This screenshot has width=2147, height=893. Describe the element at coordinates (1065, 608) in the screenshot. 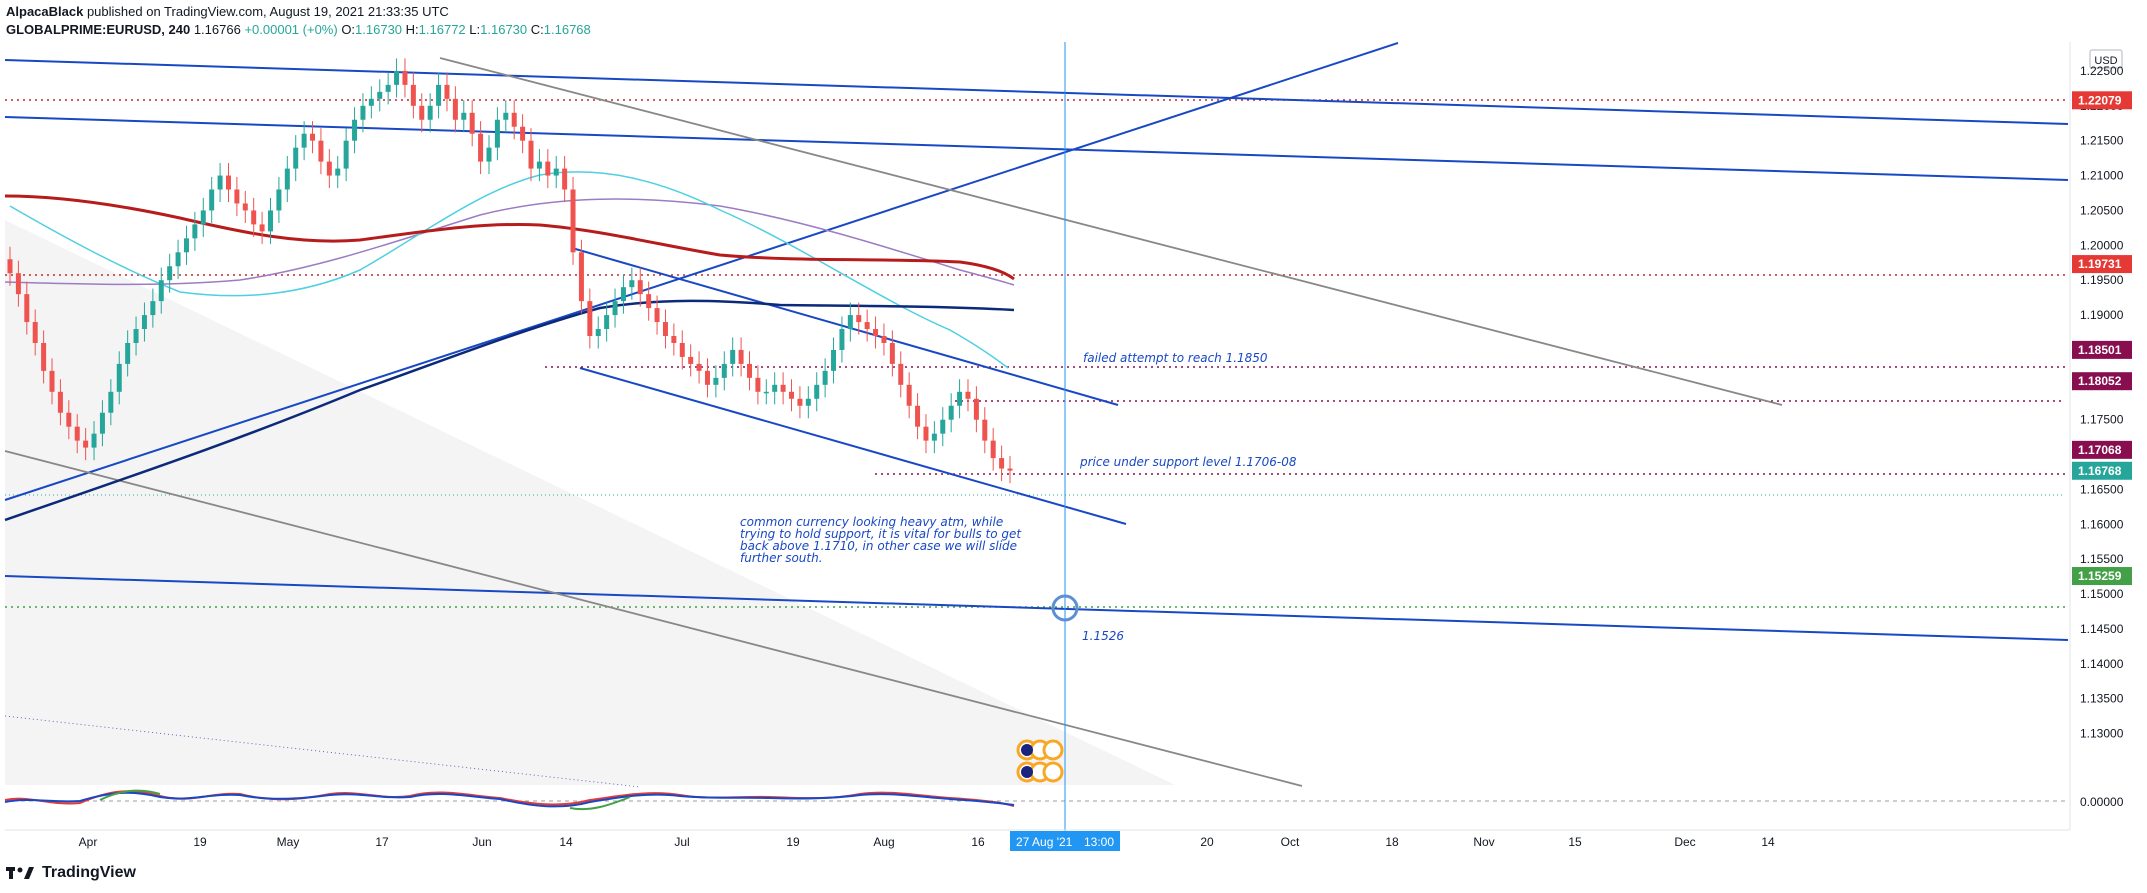

I see `crosshair-circle` at that location.